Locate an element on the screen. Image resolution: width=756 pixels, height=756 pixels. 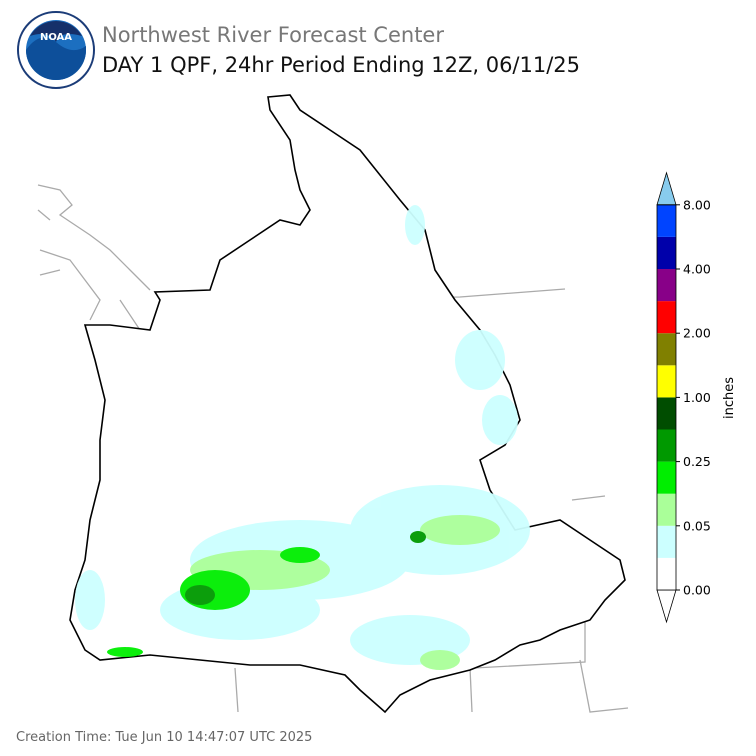
colorbar-label: 0.00 is located at coordinates (697, 590).